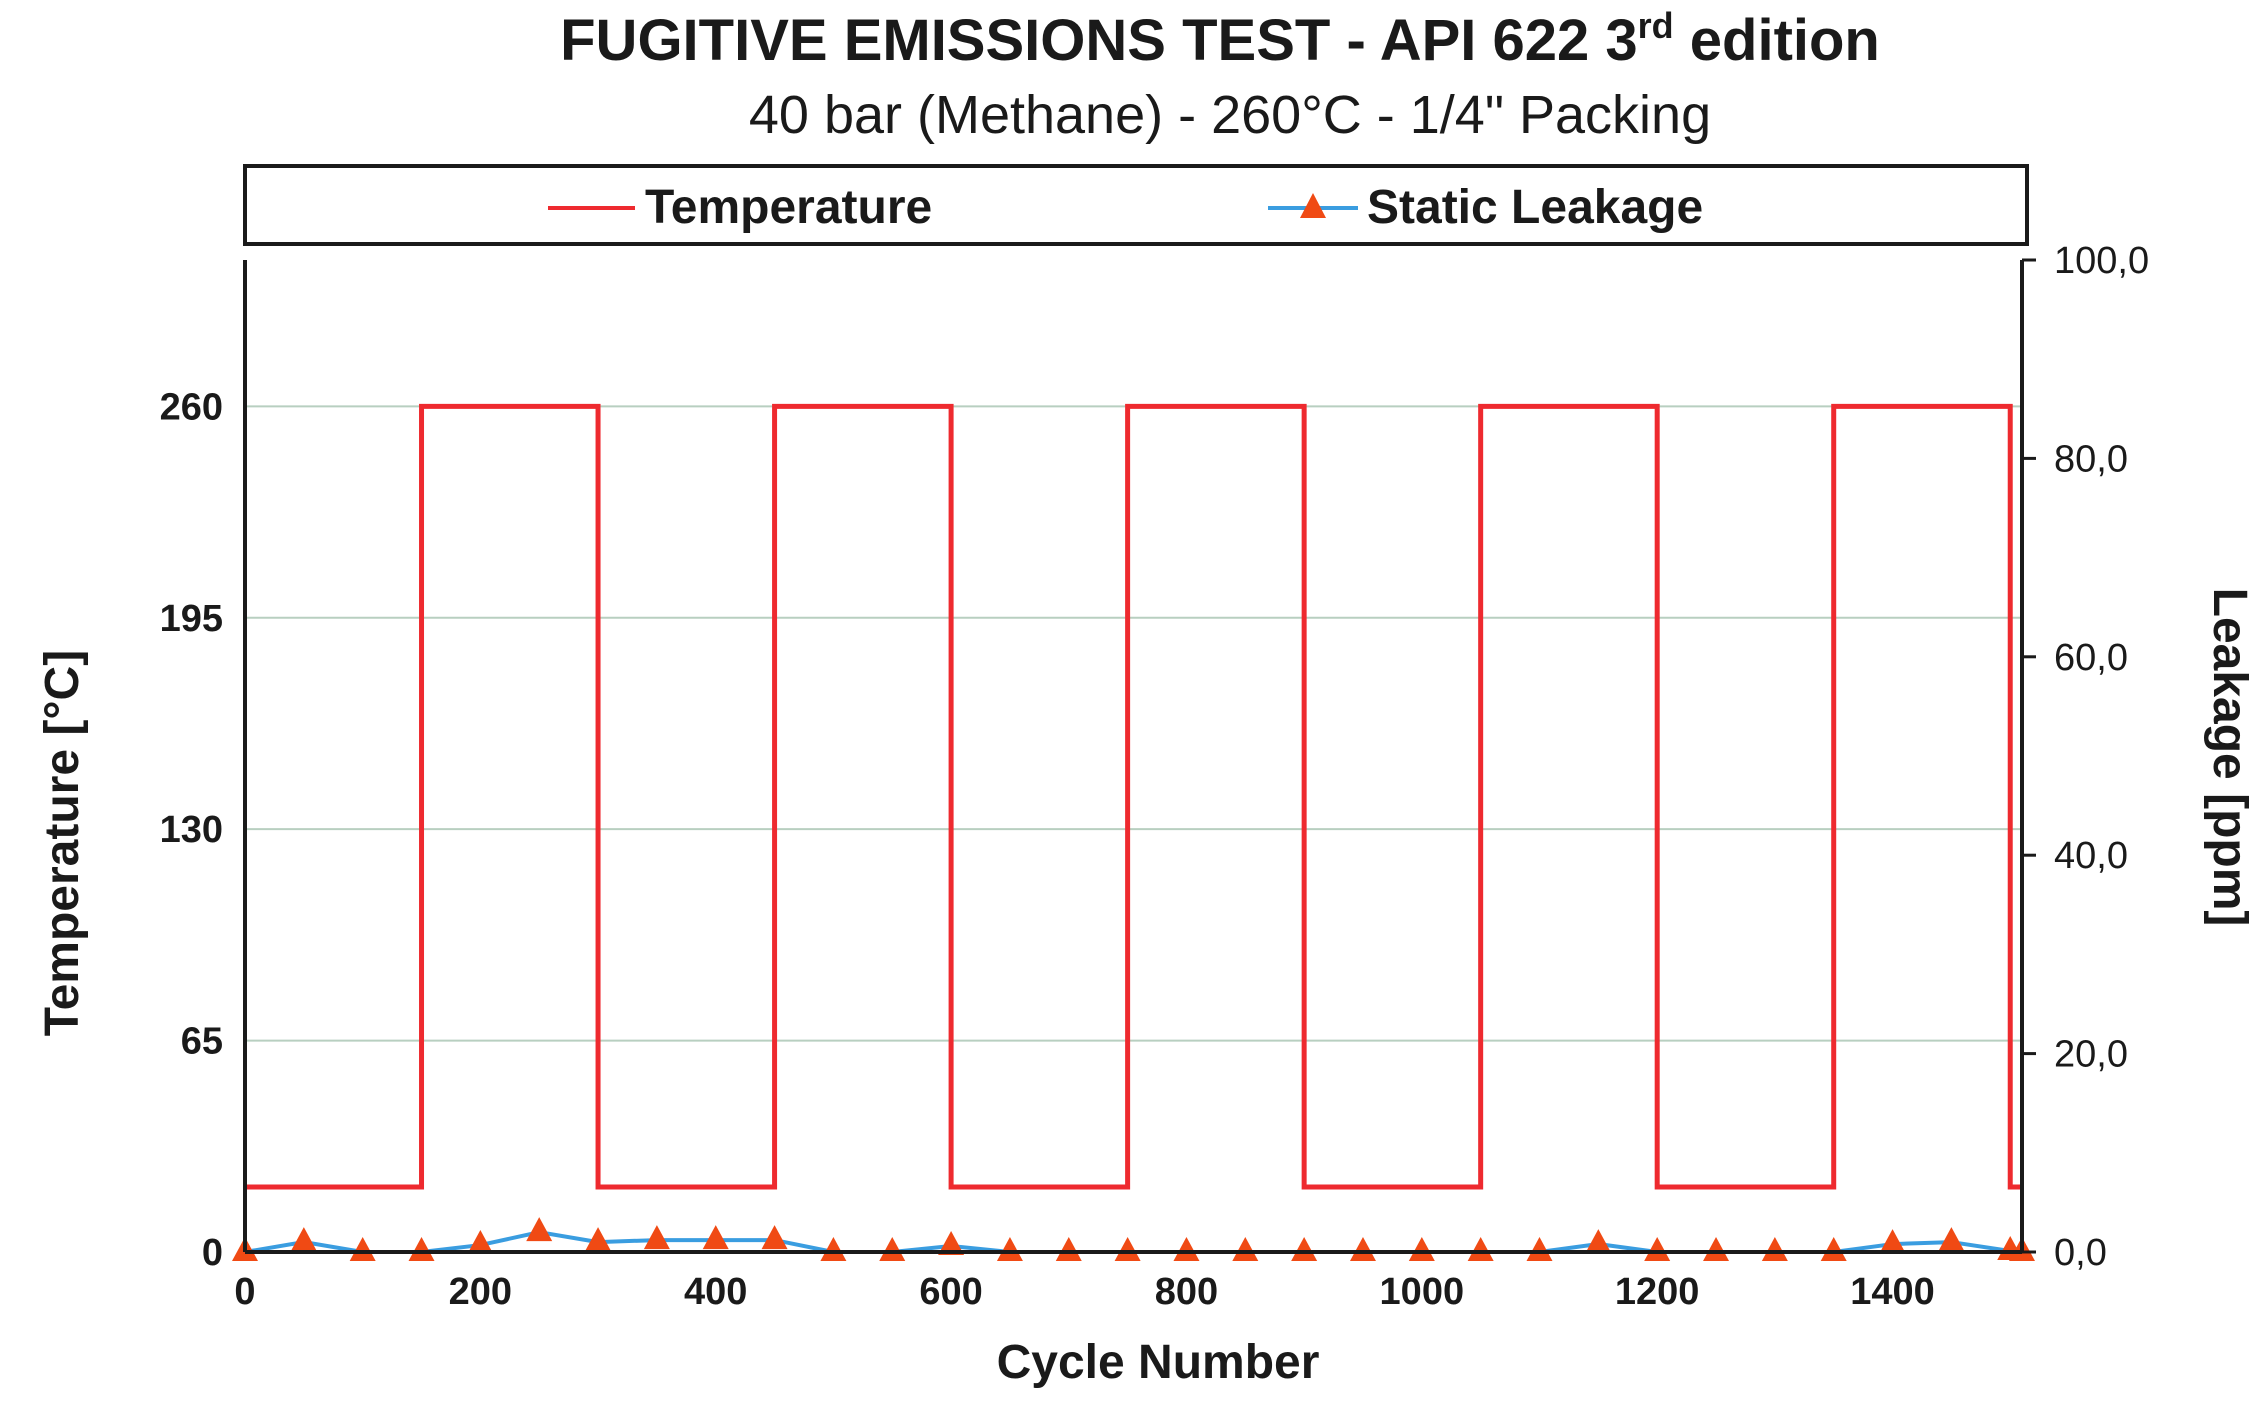 Image resolution: width=2261 pixels, height=1427 pixels. Describe the element at coordinates (2229, 757) in the screenshot. I see `y-right-axis-label: Leakage [ppm]` at that location.